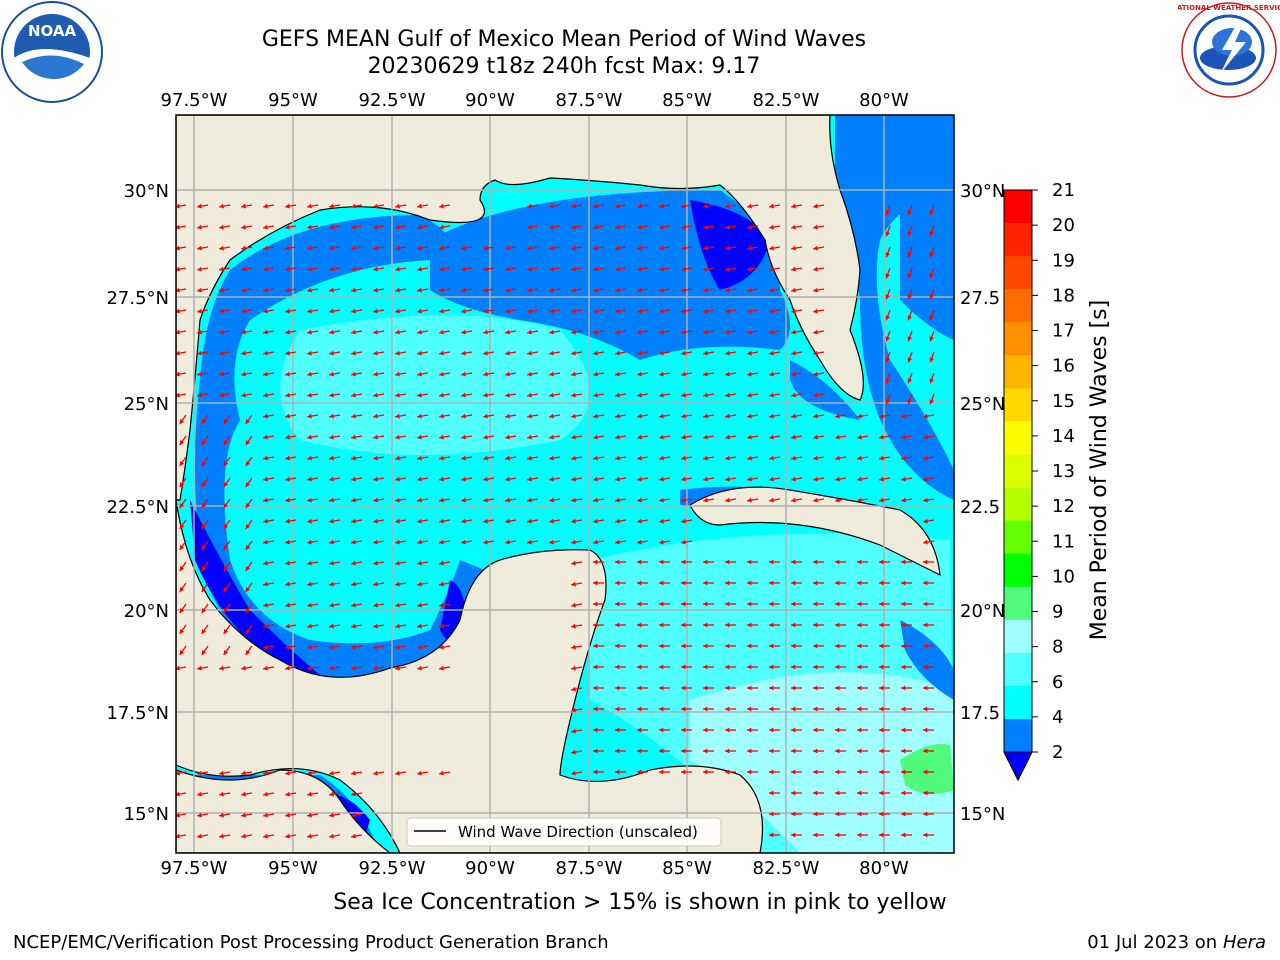  I want to click on lon-tick-label: 80°W, so click(884, 868).